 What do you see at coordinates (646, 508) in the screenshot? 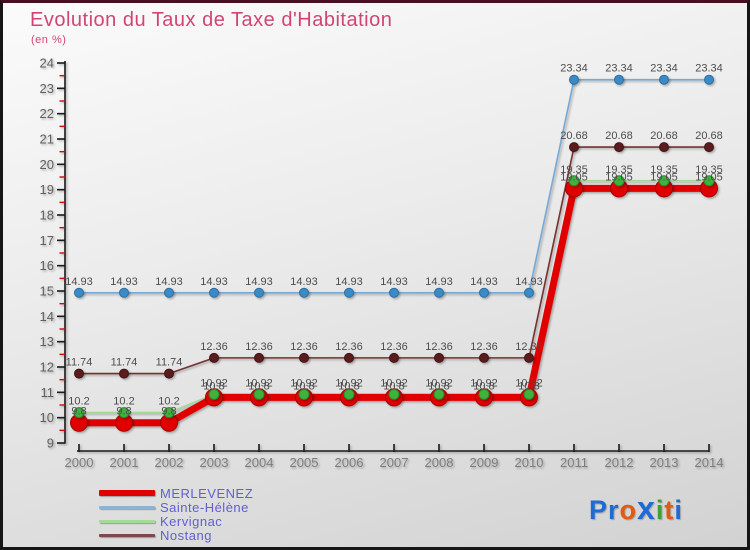
I see `logo-letter: x` at bounding box center [646, 508].